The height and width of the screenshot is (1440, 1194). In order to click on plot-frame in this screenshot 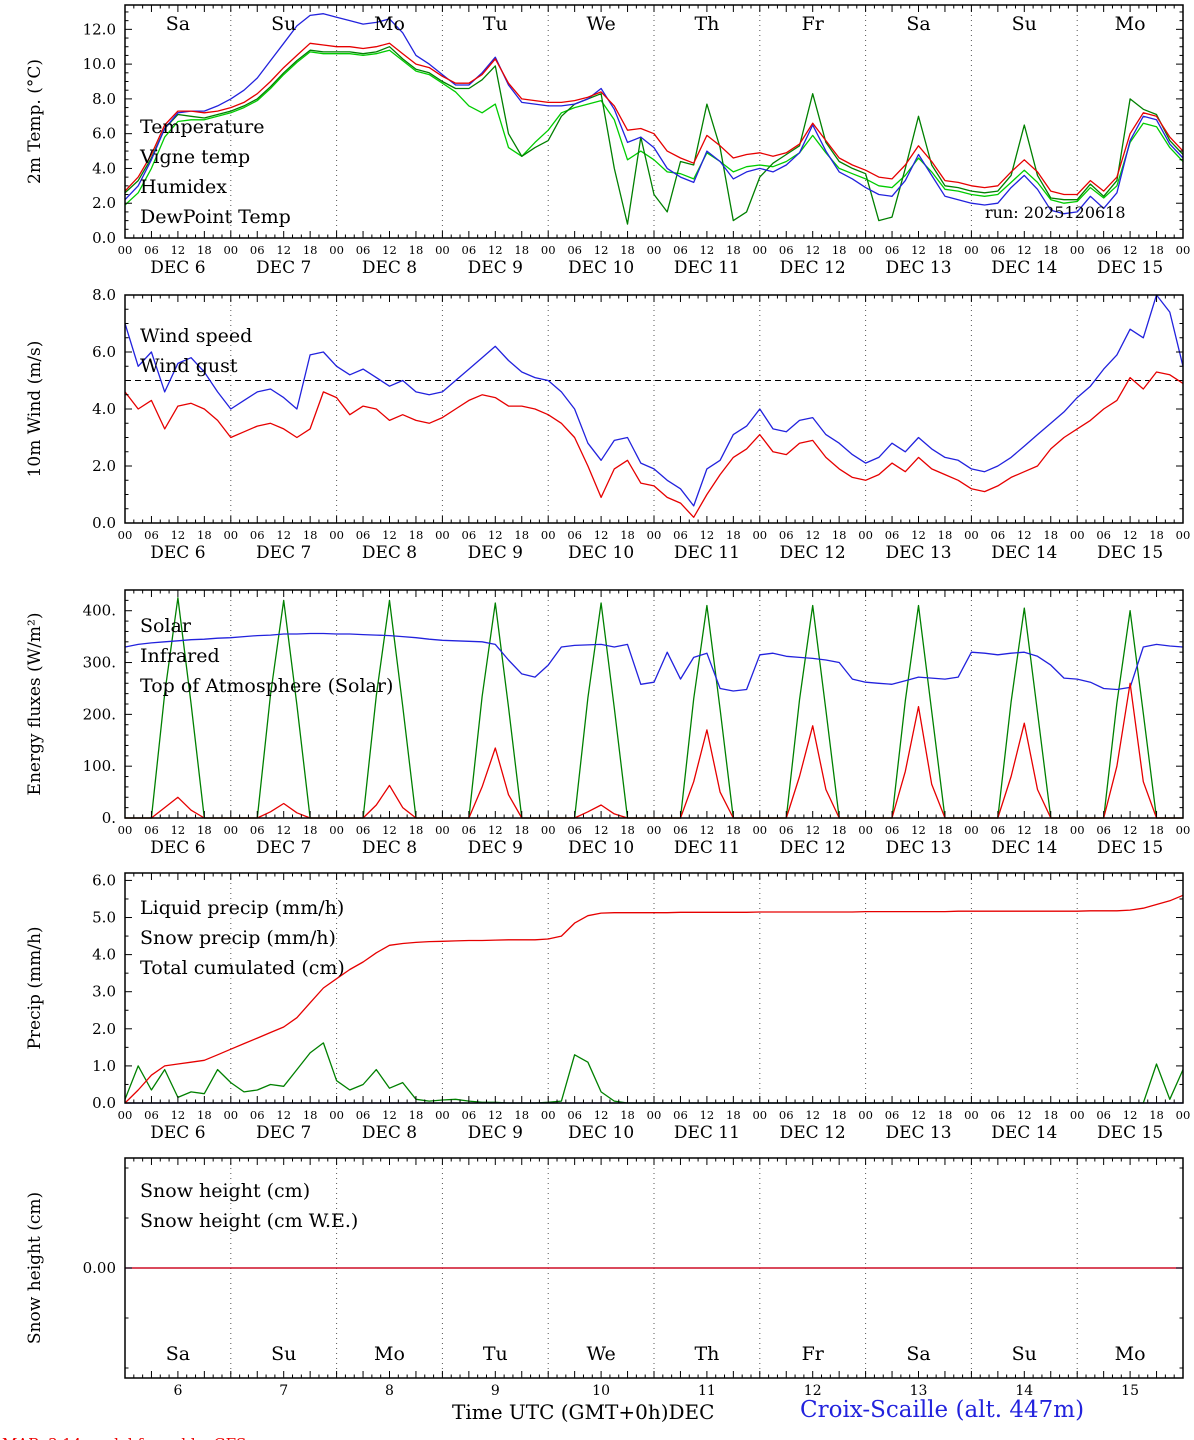, I will do `click(654, 704)`.